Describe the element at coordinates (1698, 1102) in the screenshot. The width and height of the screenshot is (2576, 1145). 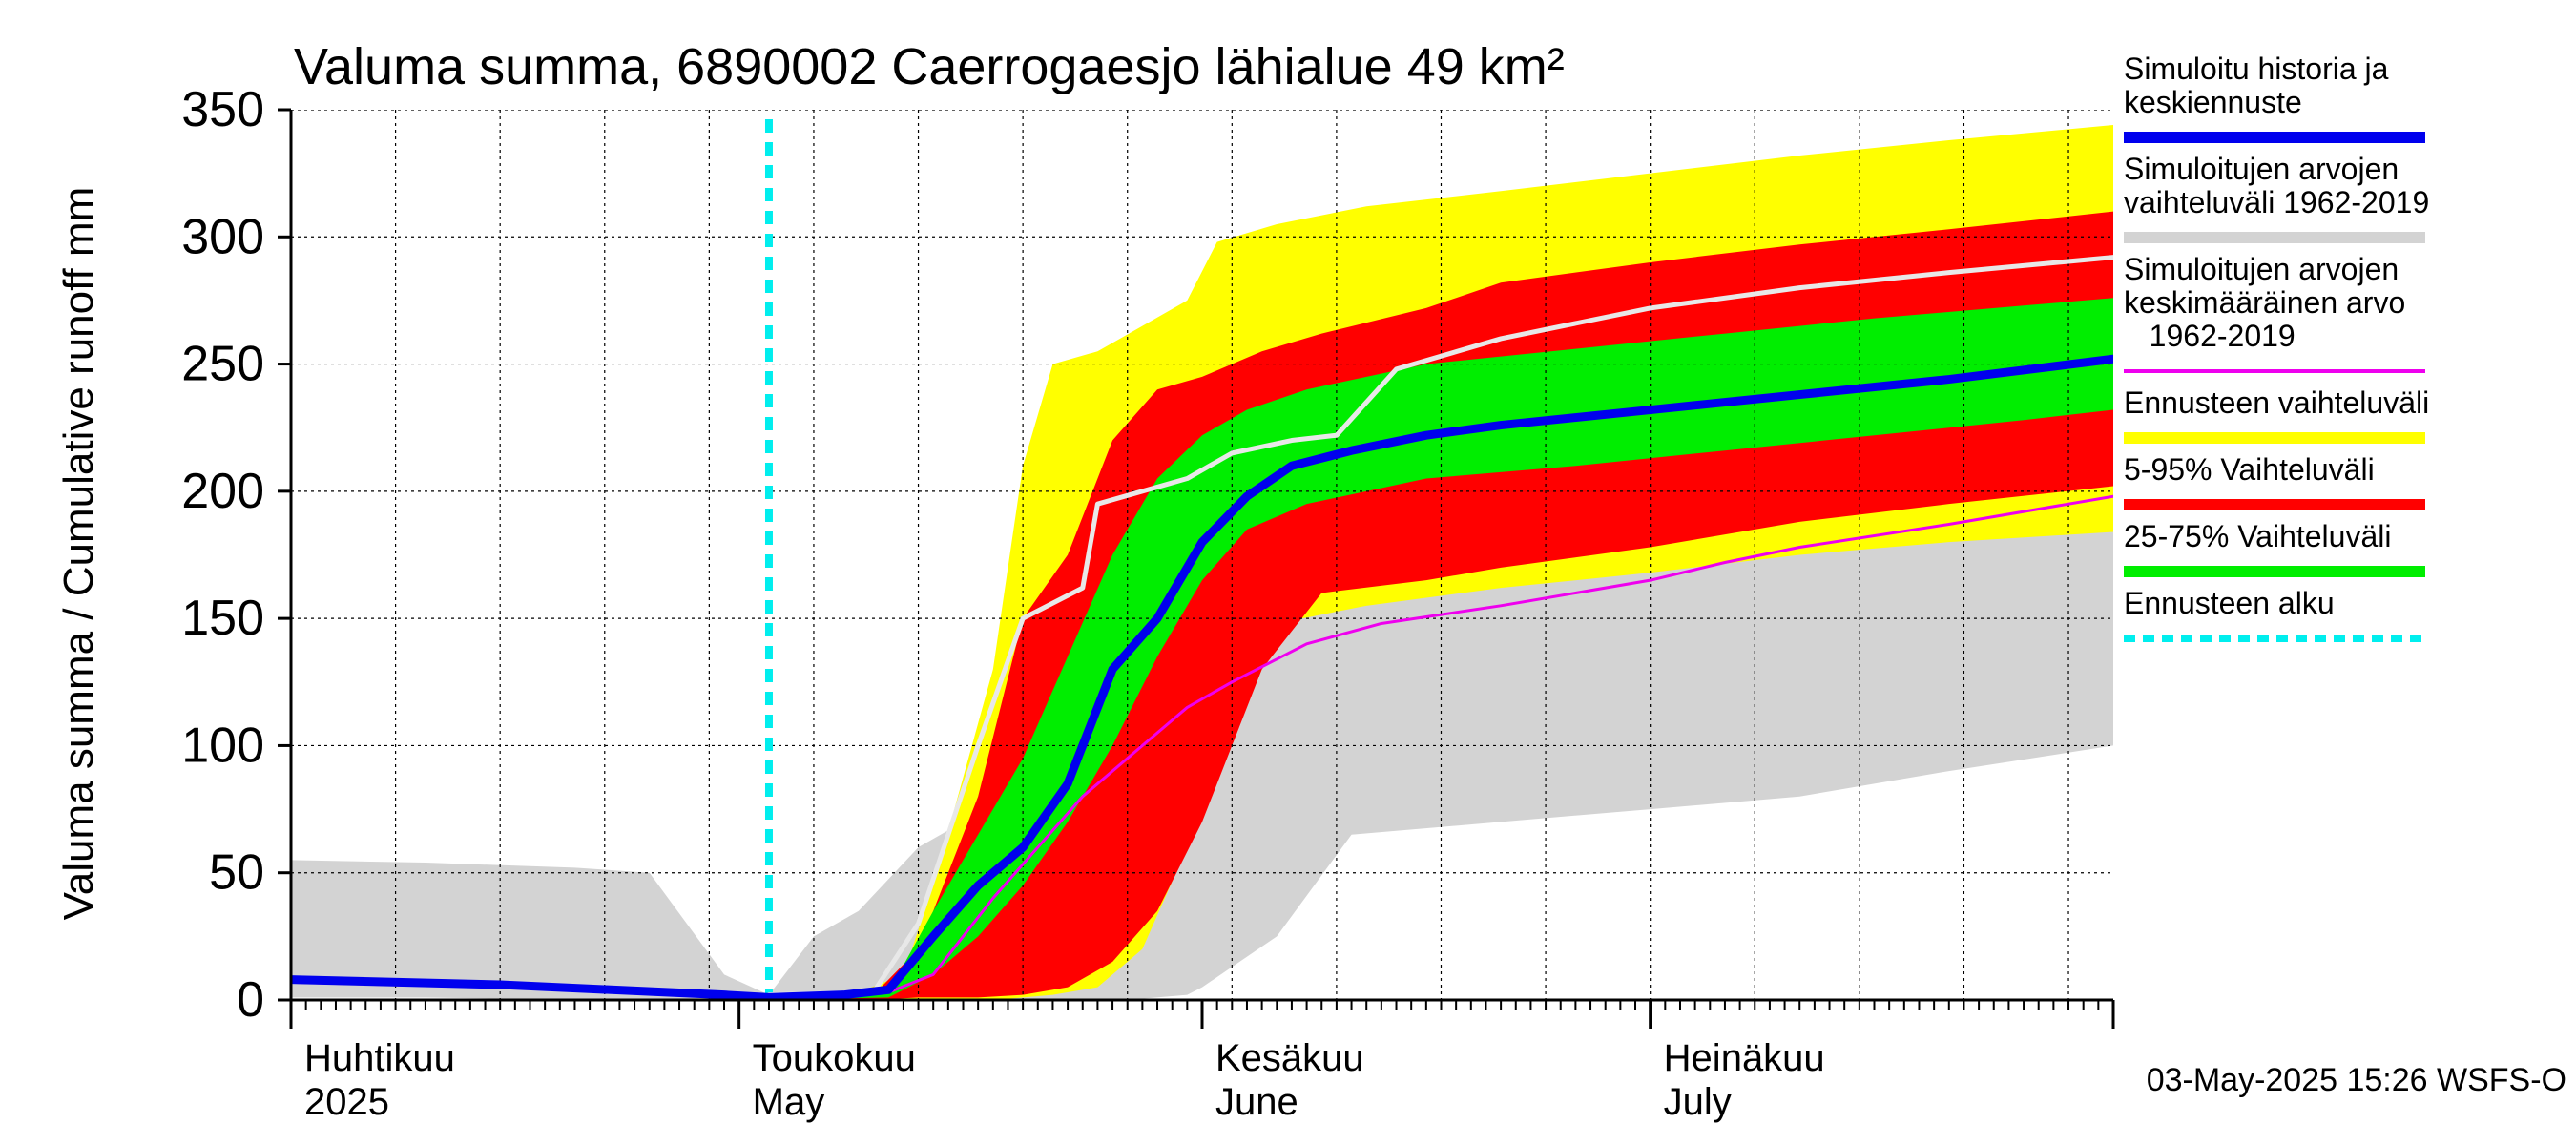
I see `month-label-en: July` at that location.